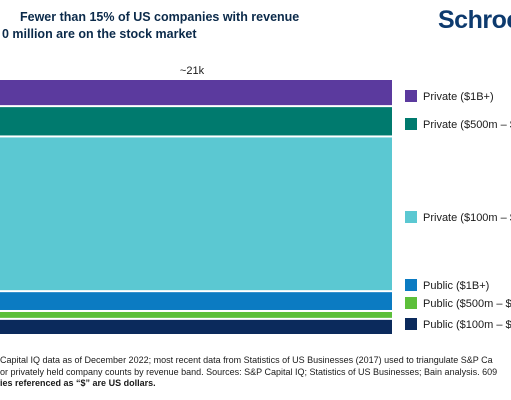 This screenshot has height=400, width=511. I want to click on footnote-line-3: ies referenced as “$” are US dollars., so click(78, 383).